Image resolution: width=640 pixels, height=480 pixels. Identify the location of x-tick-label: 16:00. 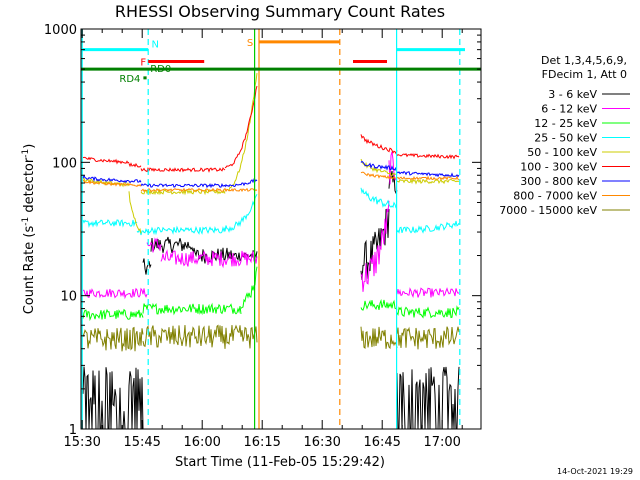
(201, 442).